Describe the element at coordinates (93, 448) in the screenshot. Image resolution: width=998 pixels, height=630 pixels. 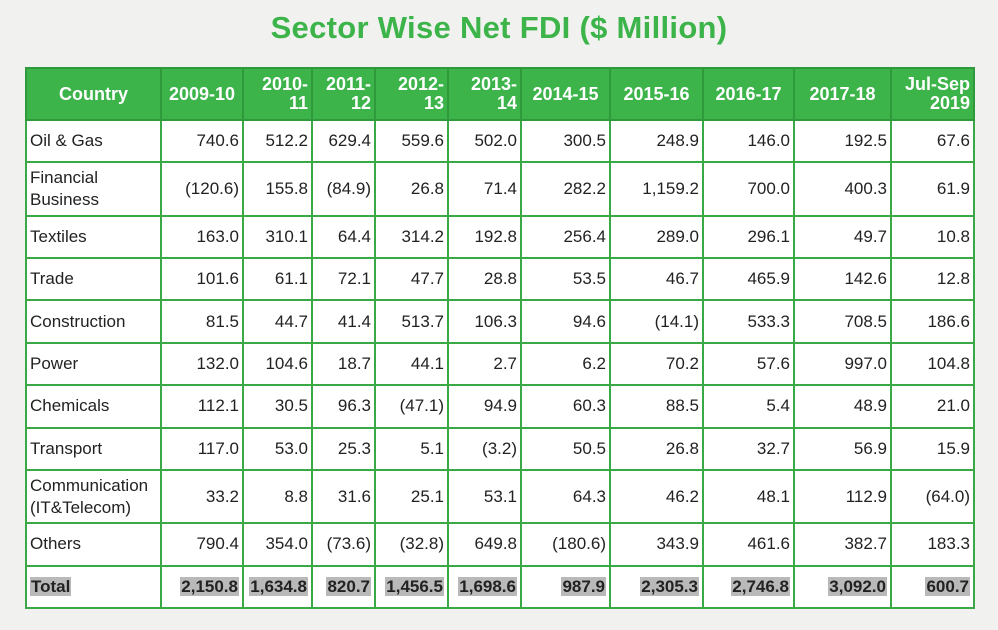
I see `row-label: Transport` at that location.